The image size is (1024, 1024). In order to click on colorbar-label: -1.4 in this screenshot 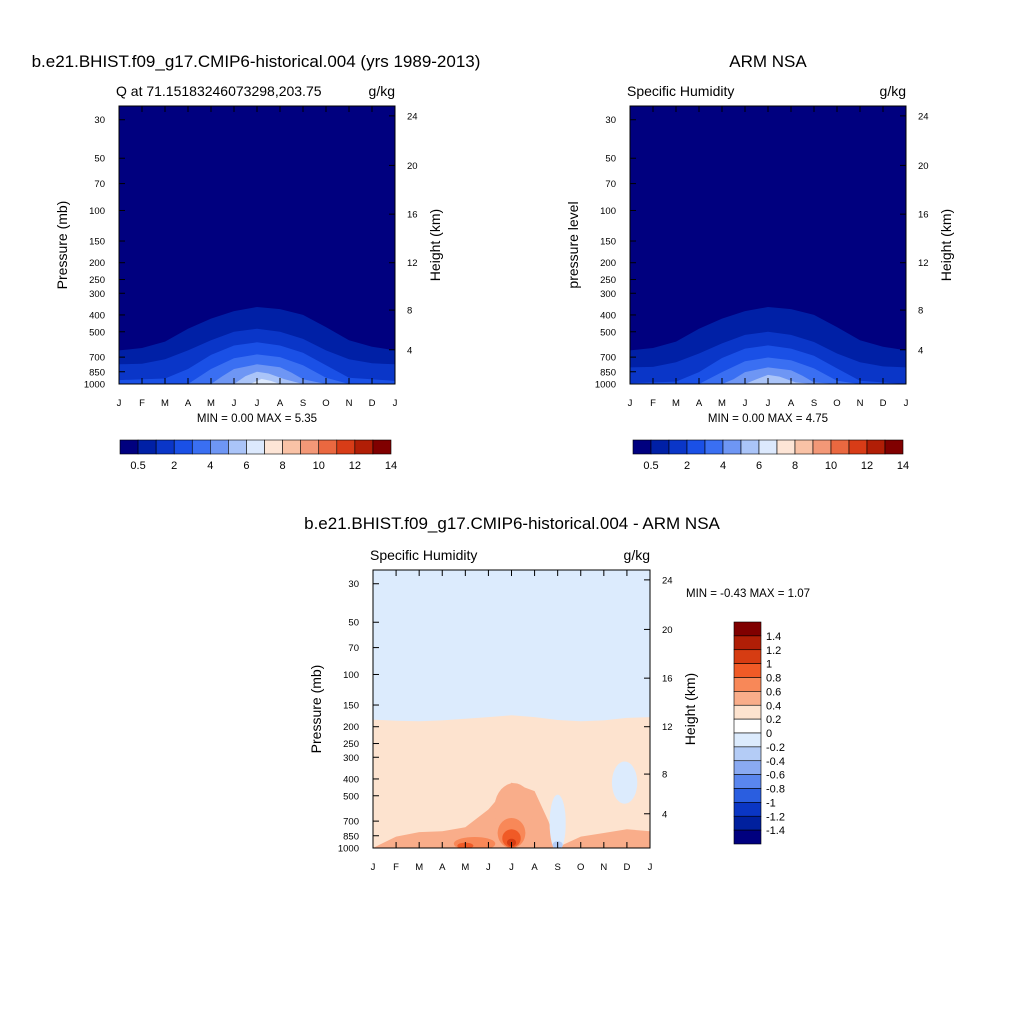, I will do `click(775, 831)`.